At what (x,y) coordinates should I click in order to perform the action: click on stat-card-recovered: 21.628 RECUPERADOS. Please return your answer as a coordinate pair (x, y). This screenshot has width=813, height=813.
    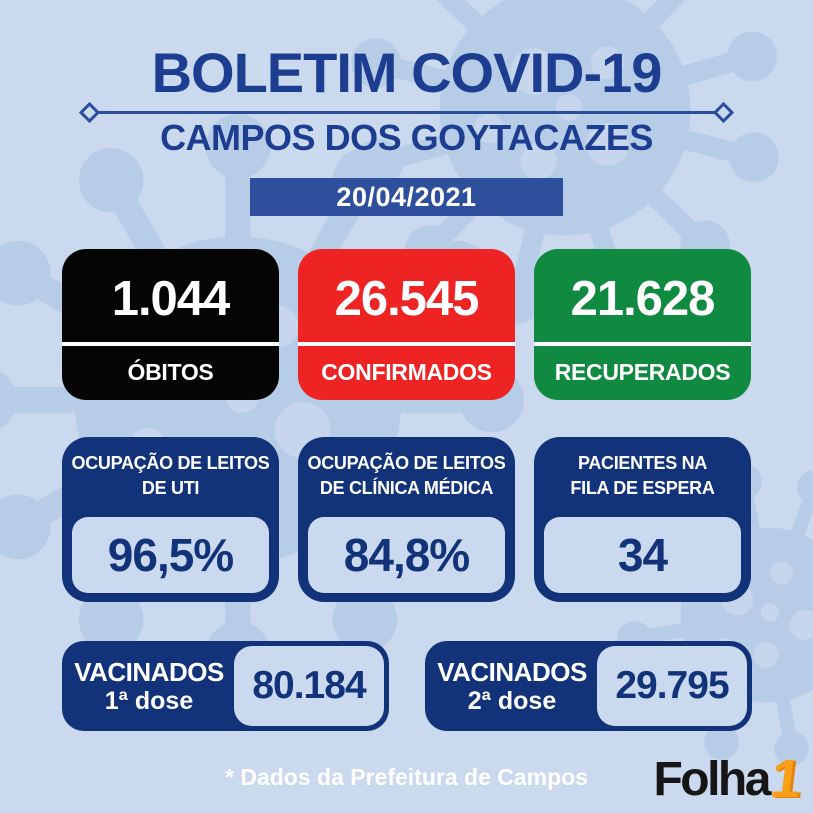
    Looking at the image, I should click on (642, 324).